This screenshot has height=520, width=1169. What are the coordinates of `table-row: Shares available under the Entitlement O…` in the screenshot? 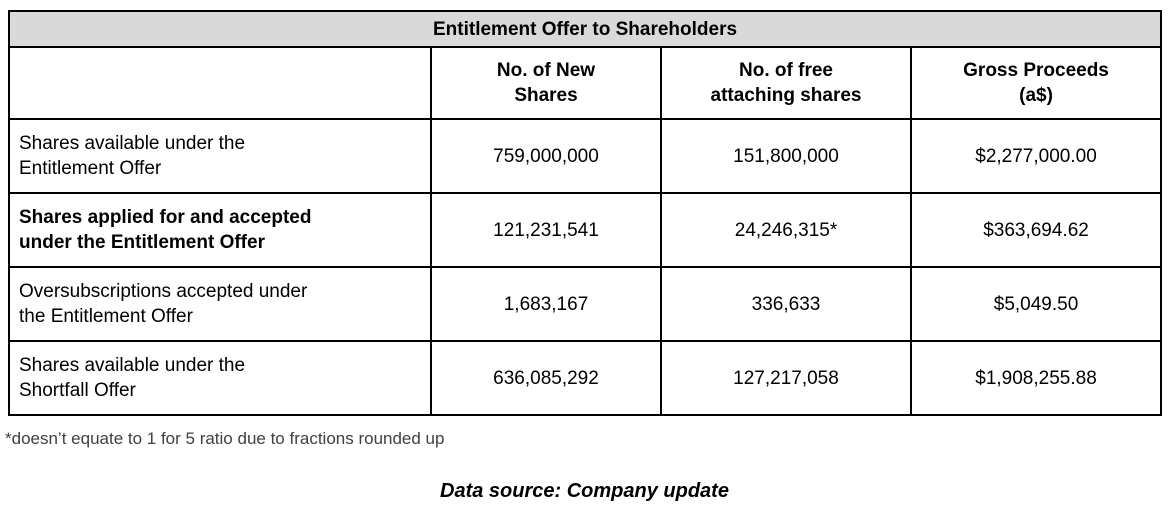 It's located at (585, 156).